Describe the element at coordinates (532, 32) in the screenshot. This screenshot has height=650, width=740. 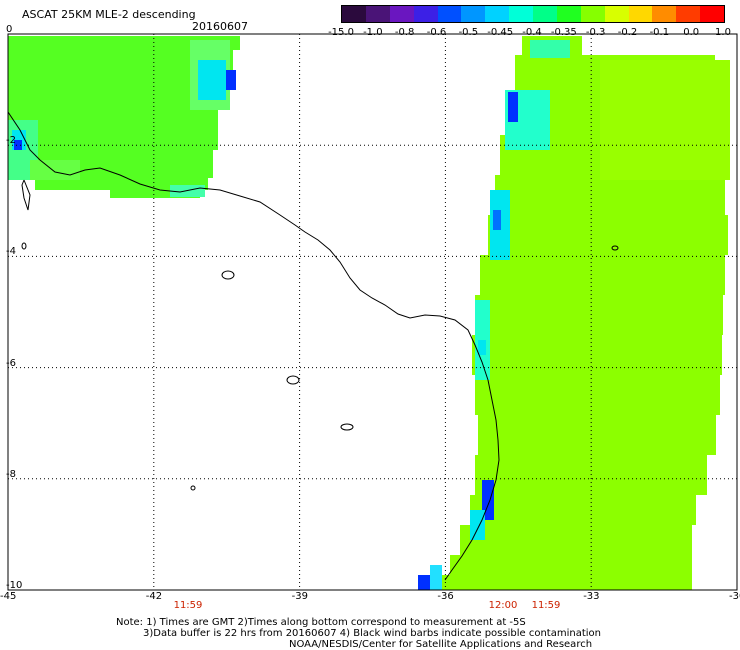
I see `color-scale-label: -0.4` at that location.